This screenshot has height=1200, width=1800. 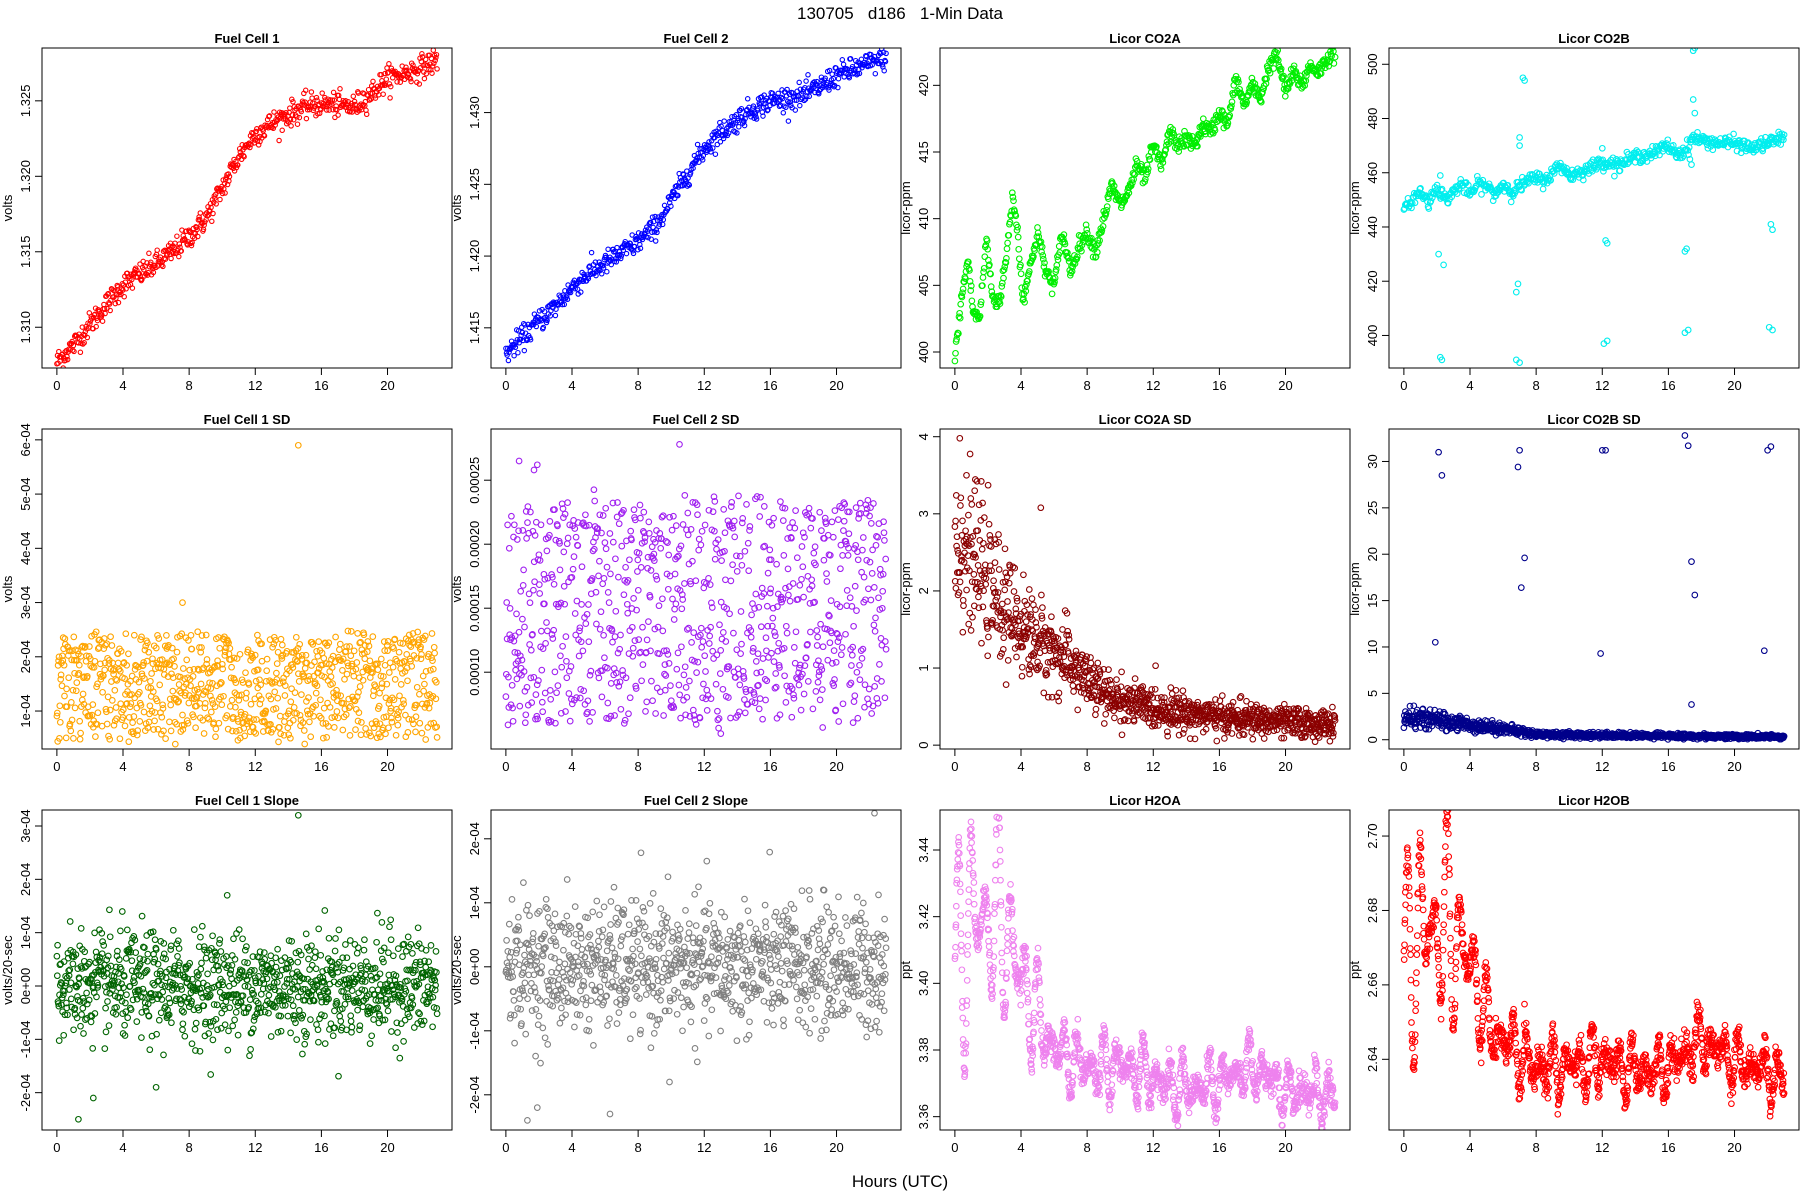 What do you see at coordinates (1536, 385) in the screenshot?
I see `x-tick-label: 8` at bounding box center [1536, 385].